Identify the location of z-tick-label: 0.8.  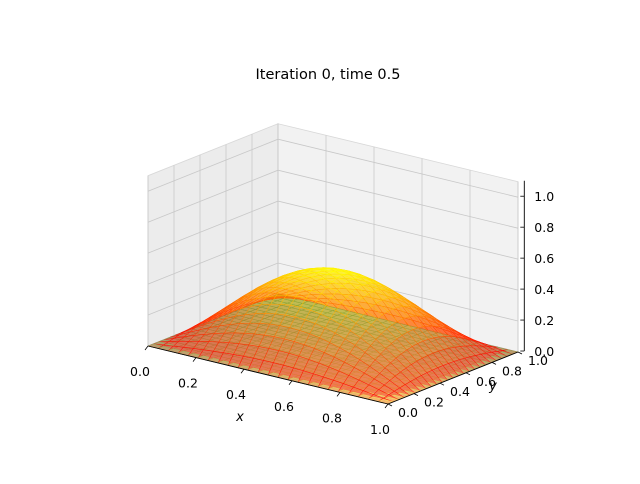
(544, 227).